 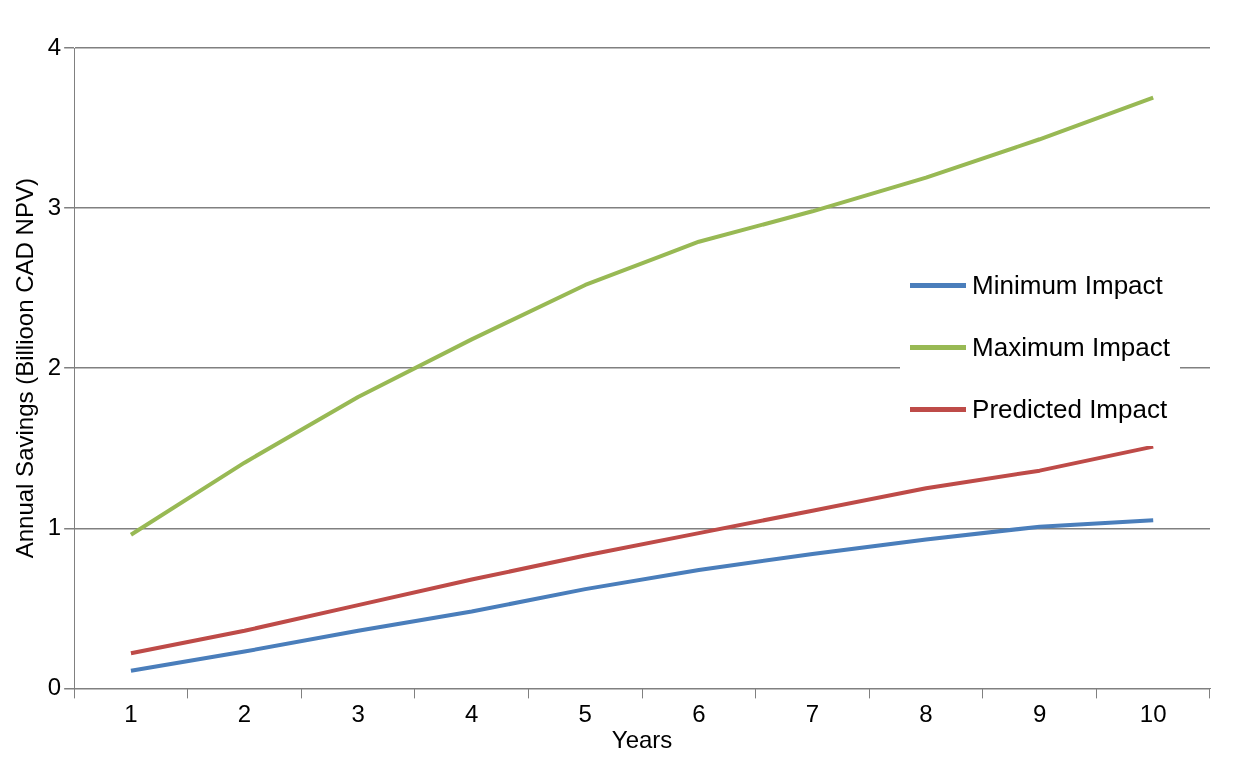 I want to click on x-tick-label: 3, so click(x=358, y=714).